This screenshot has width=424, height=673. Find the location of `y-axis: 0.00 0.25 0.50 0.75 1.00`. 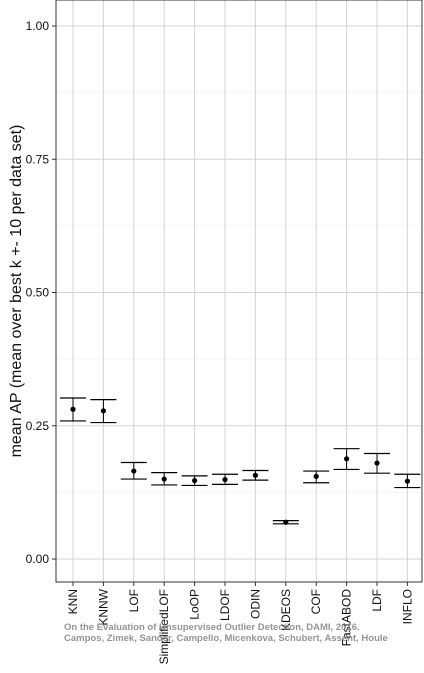

y-axis: 0.00 0.25 0.50 0.75 1.00 is located at coordinates (41, 292).